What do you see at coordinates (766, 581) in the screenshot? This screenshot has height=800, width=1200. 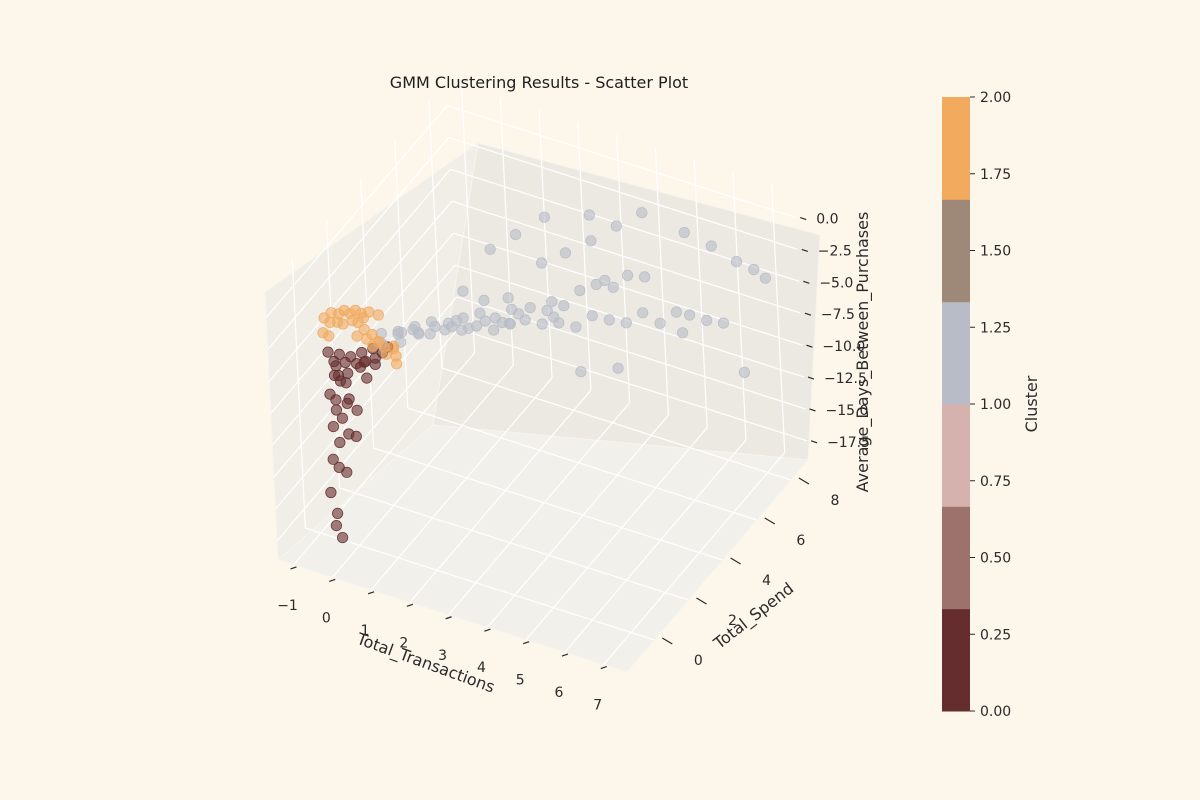 I see `y-tick-label: 4` at bounding box center [766, 581].